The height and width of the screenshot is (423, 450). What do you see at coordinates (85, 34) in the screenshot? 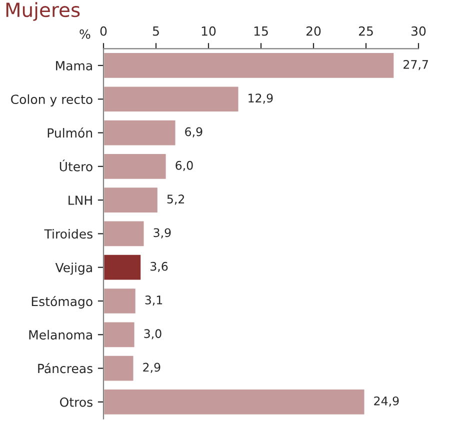
I see `x-axis-title: %` at bounding box center [85, 34].